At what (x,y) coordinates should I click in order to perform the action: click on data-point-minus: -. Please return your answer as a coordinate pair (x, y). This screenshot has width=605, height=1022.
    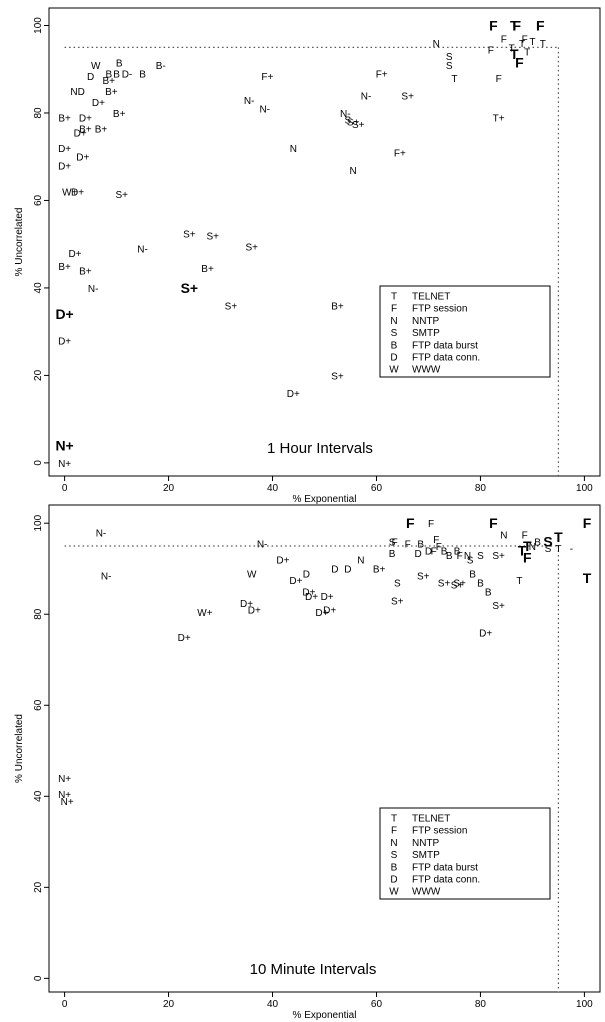
    Looking at the image, I should click on (571, 549).